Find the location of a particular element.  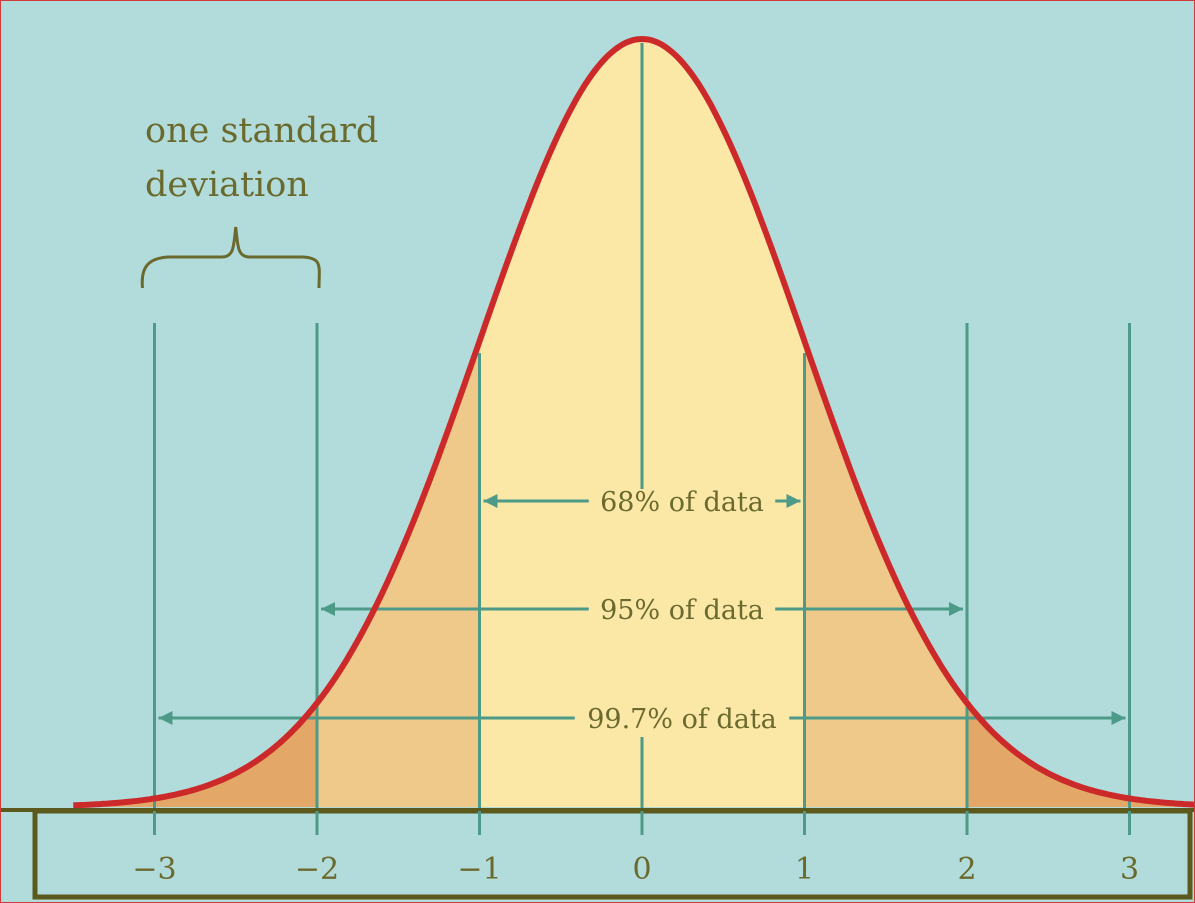

x-axis: −3 −2 −1 0 1 2 3 is located at coordinates (597, 854).